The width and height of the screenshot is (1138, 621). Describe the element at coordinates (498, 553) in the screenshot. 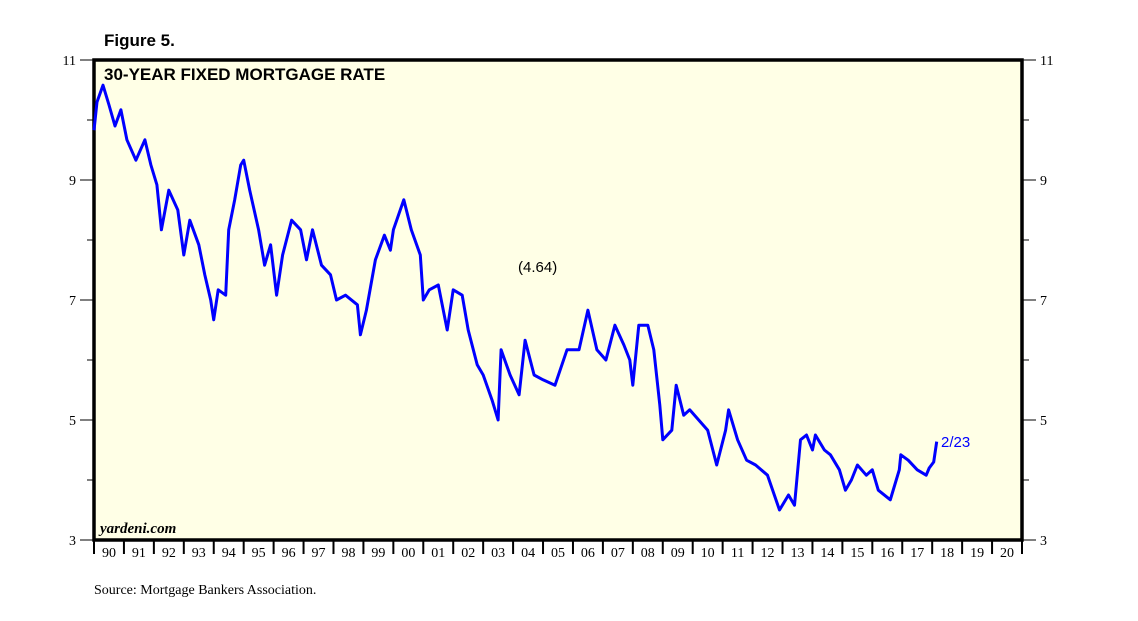

I see `x-tick-label: 03` at that location.